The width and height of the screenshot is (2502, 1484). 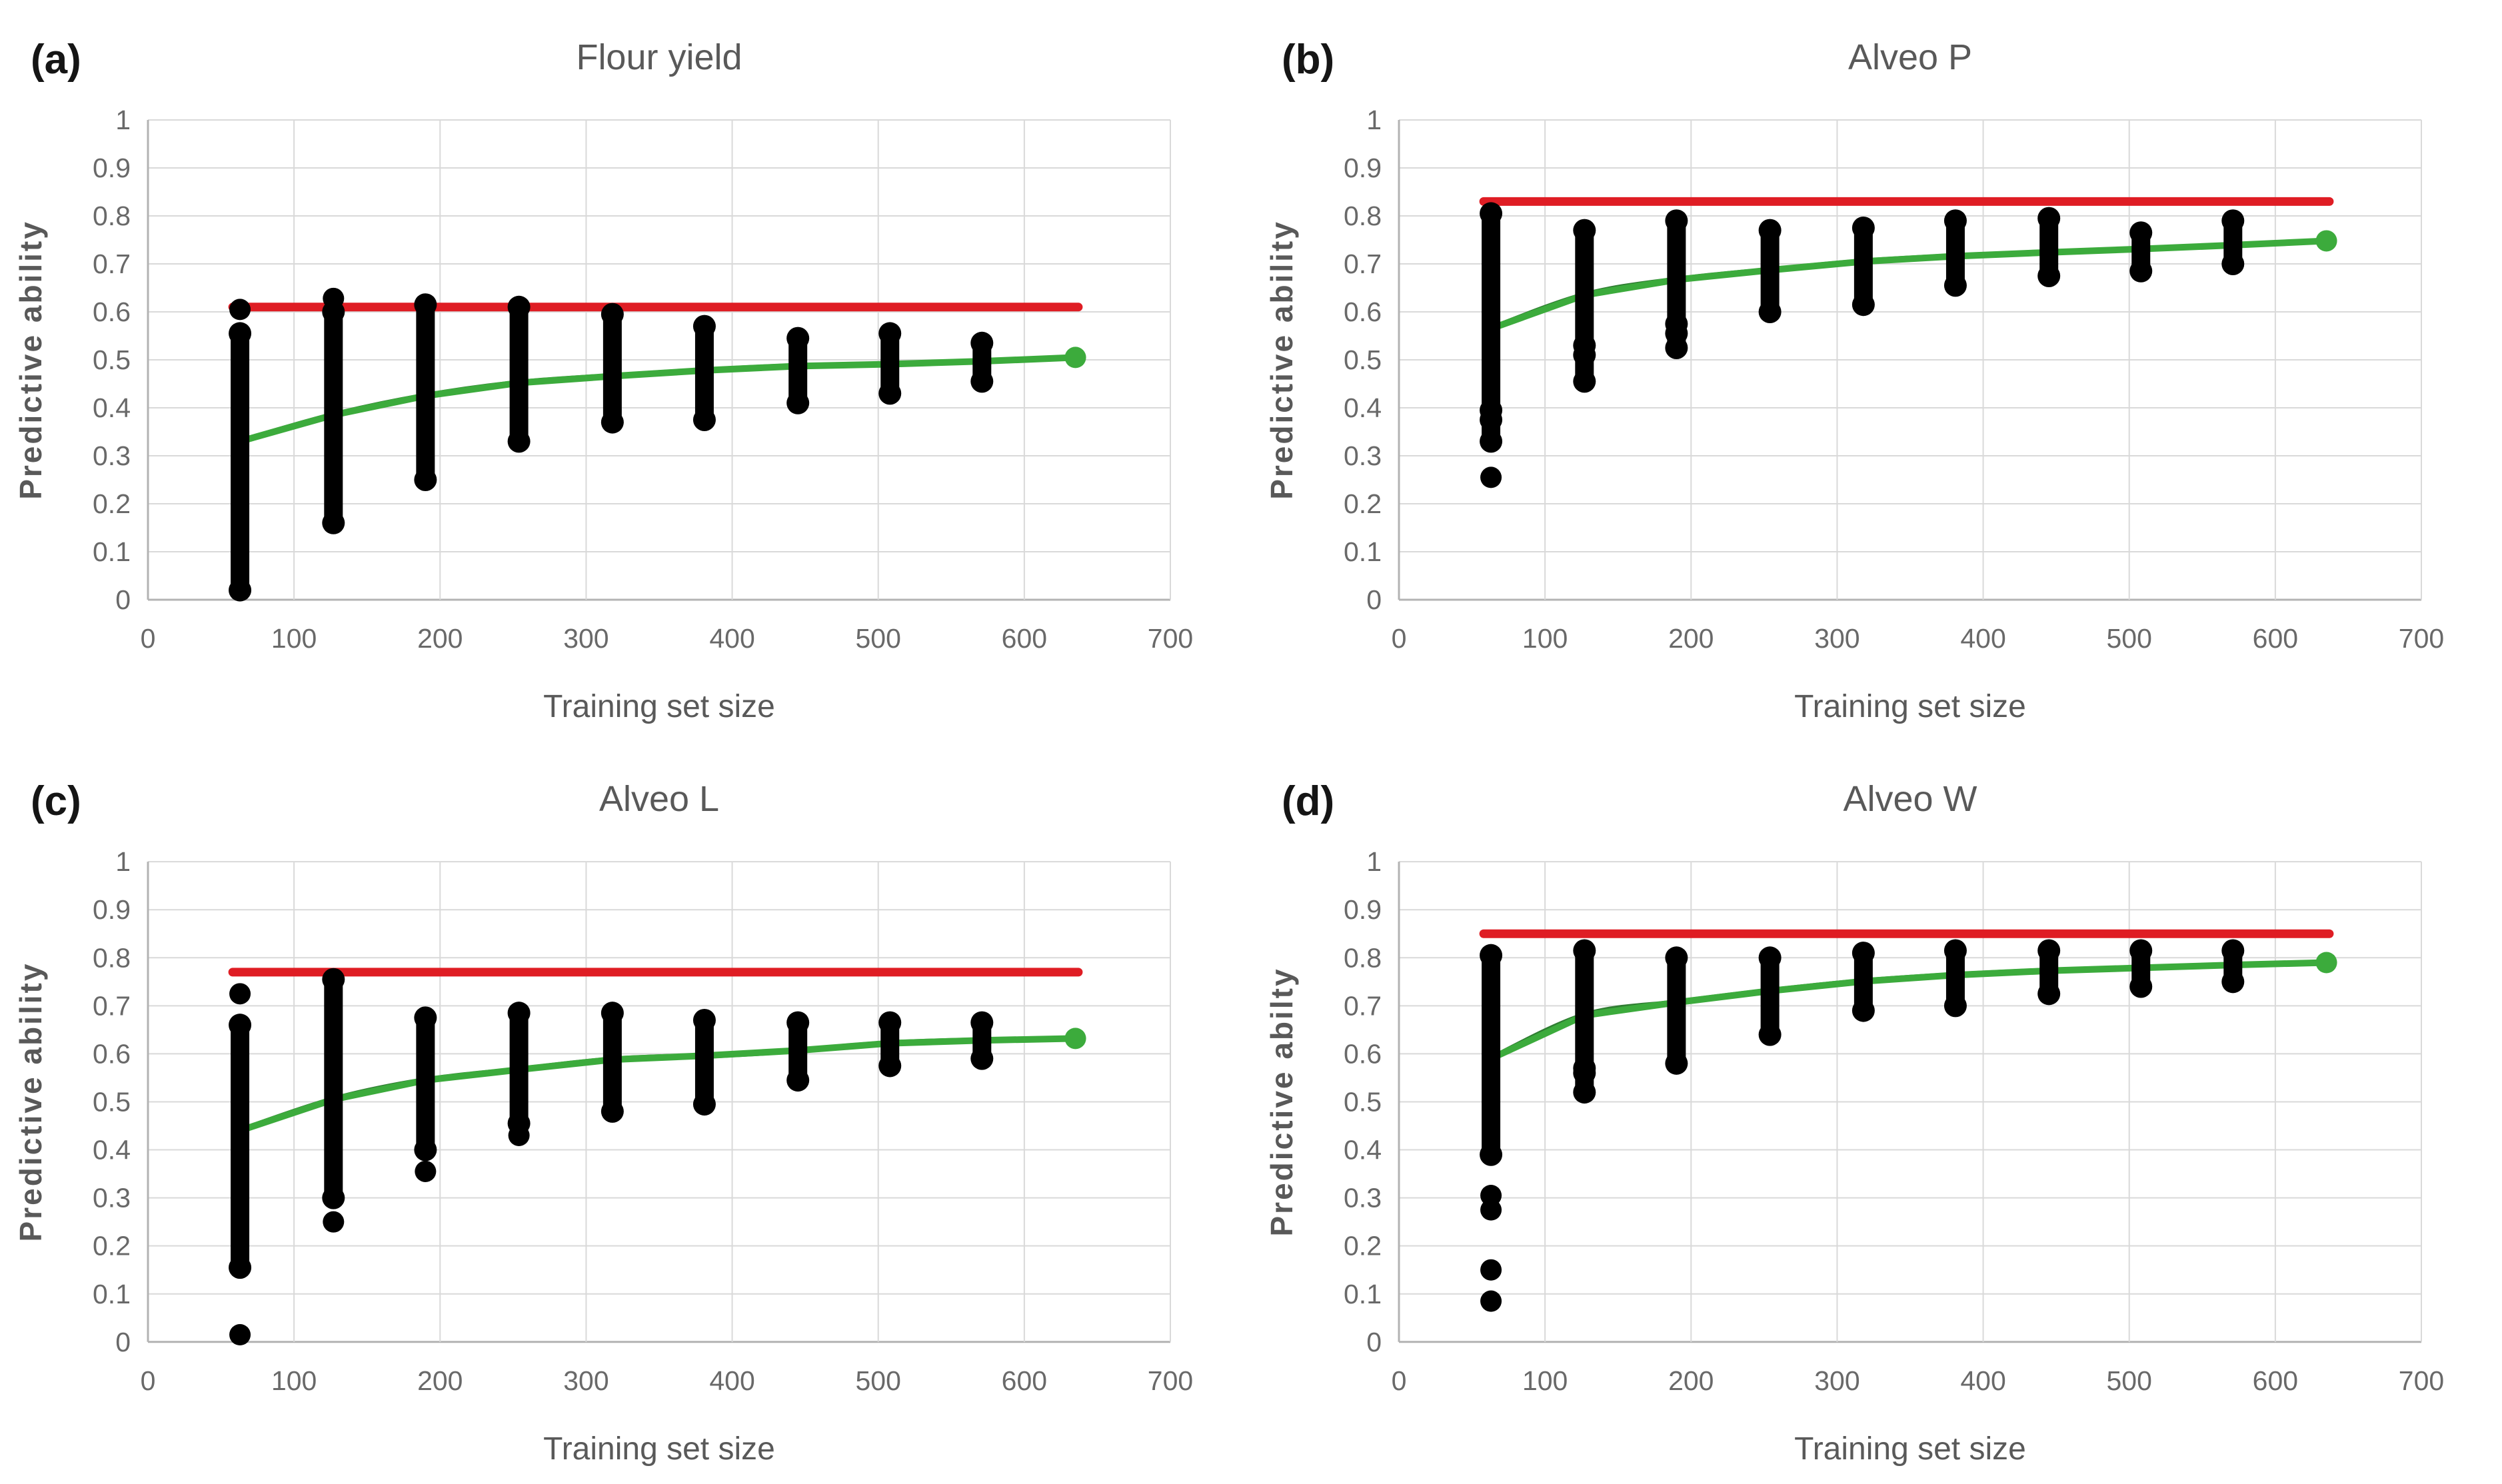 I want to click on panel-c-x-axis-label: Training set size, so click(x=659, y=1449).